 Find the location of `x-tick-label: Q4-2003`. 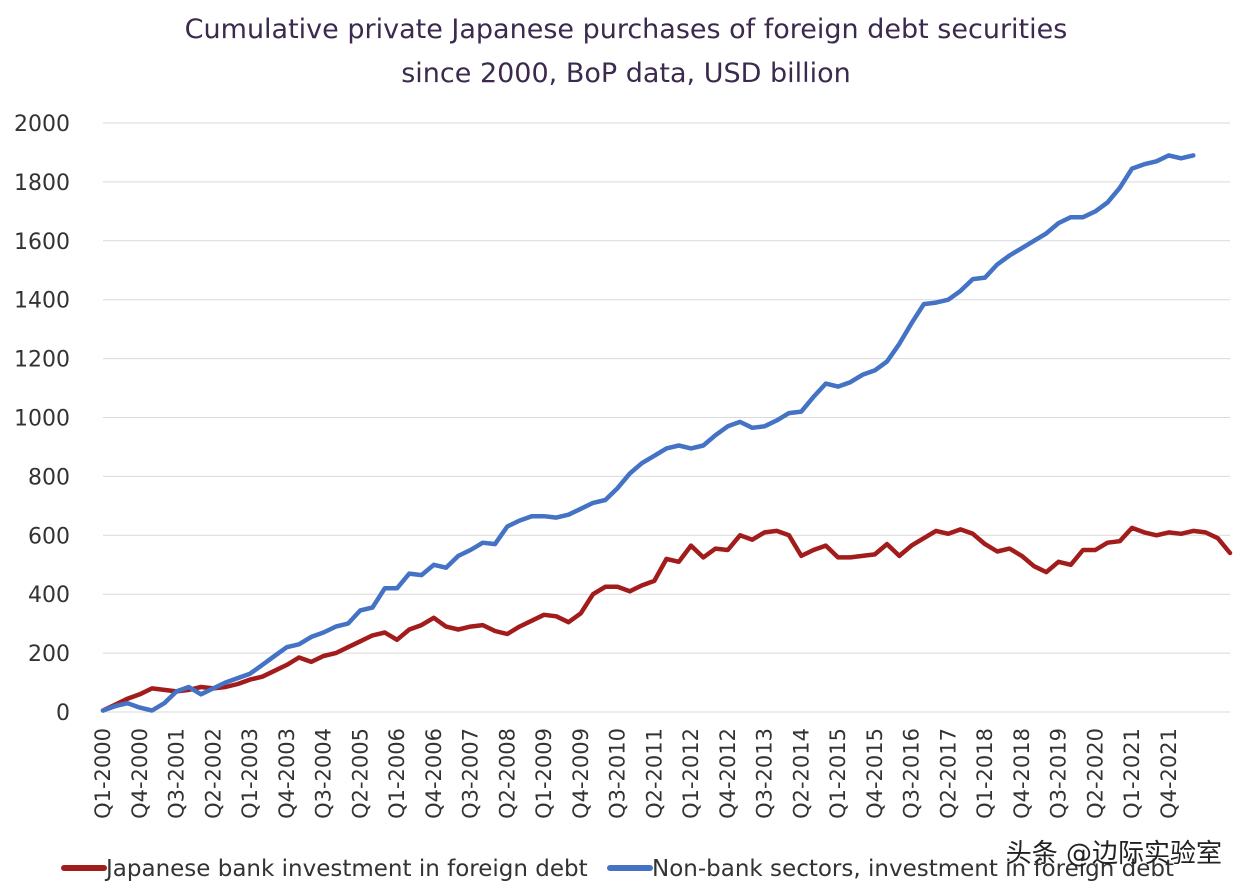

x-tick-label: Q4-2003 is located at coordinates (287, 773).